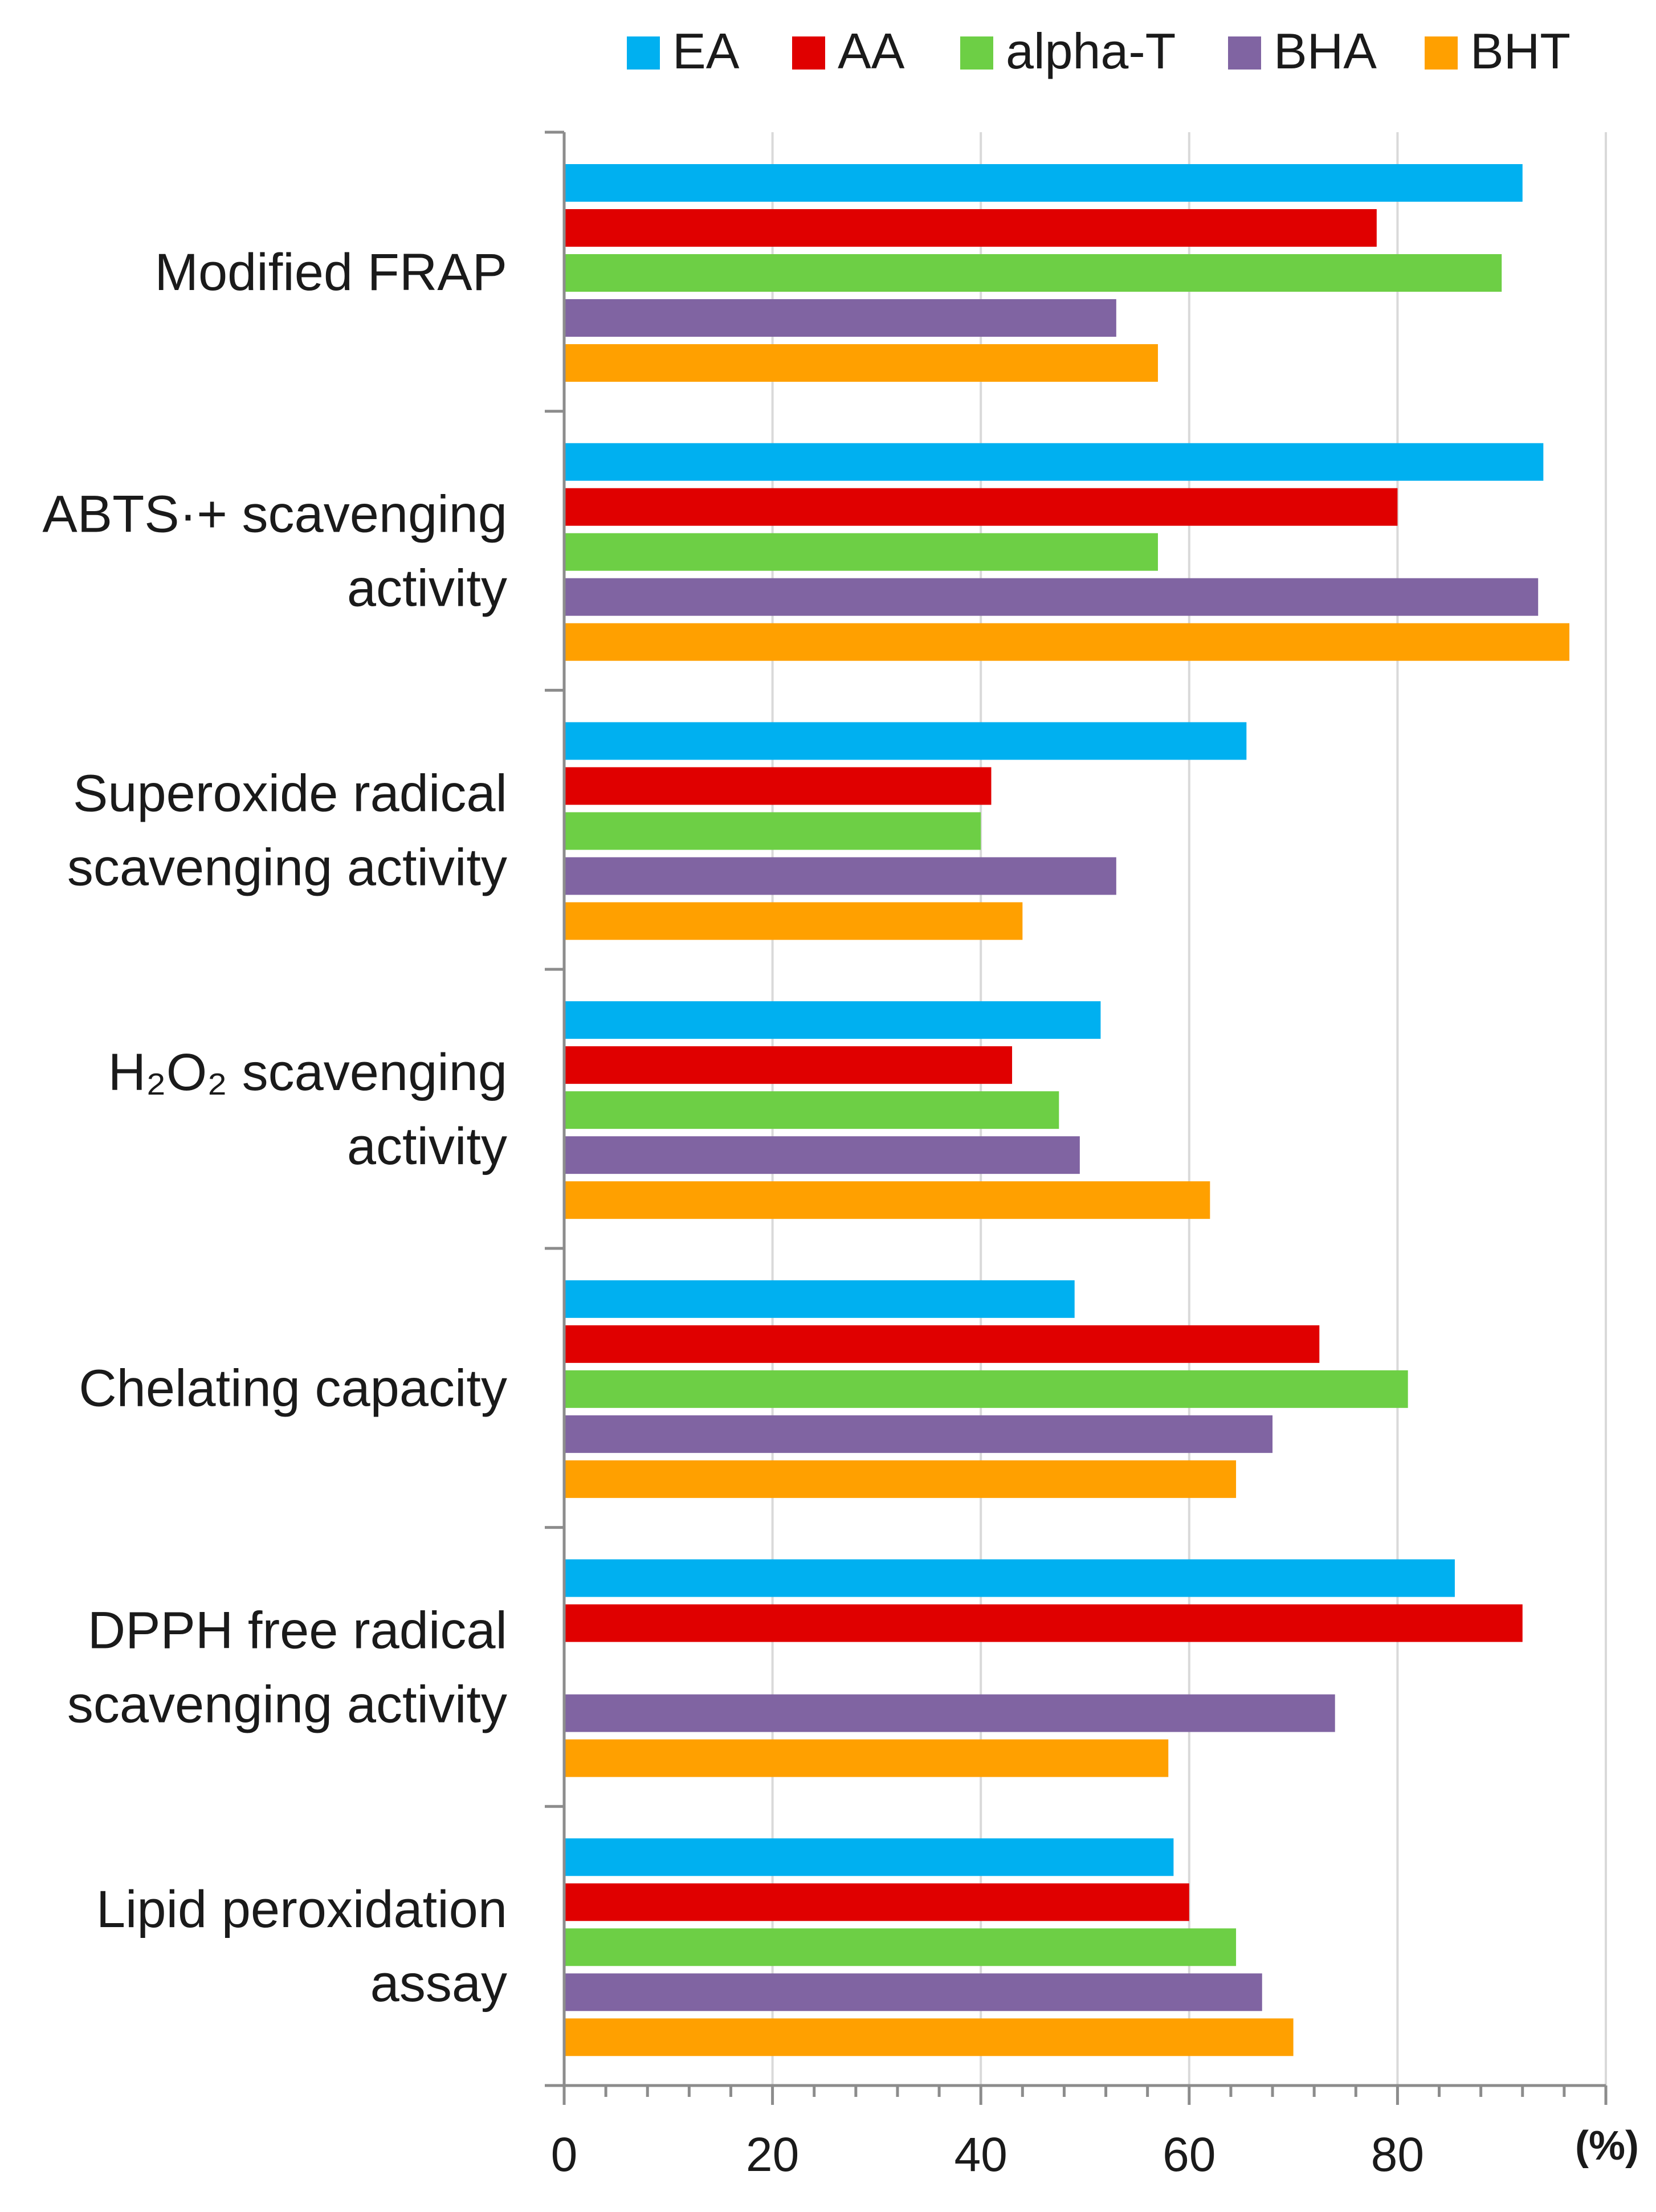 The image size is (1656, 2212). I want to click on category-label: Superoxide radical, so click(290, 793).